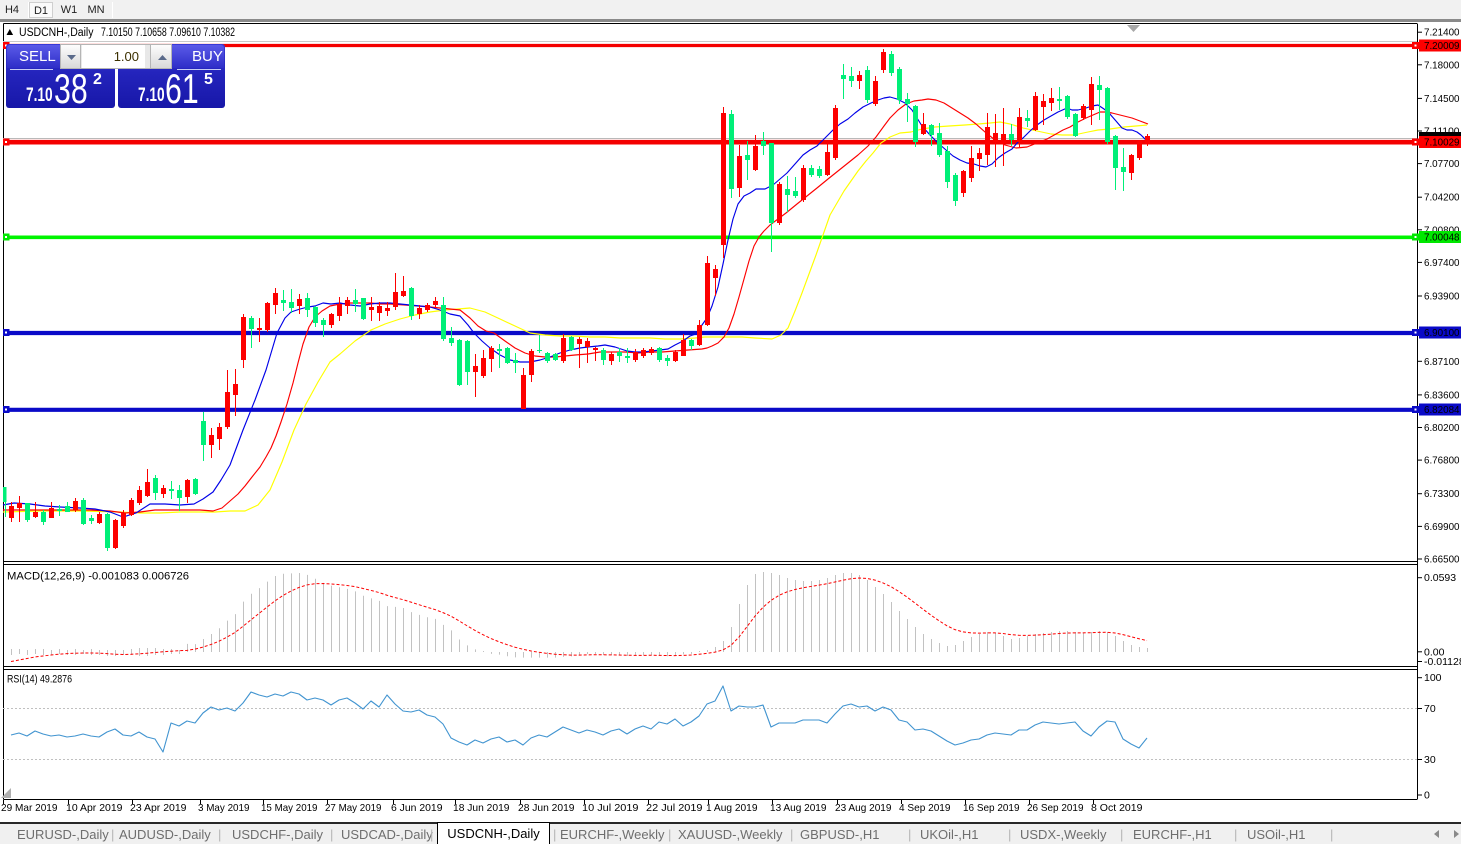 The image size is (1461, 844). What do you see at coordinates (1442, 33) in the screenshot?
I see `svg-text: 7.21400` at bounding box center [1442, 33].